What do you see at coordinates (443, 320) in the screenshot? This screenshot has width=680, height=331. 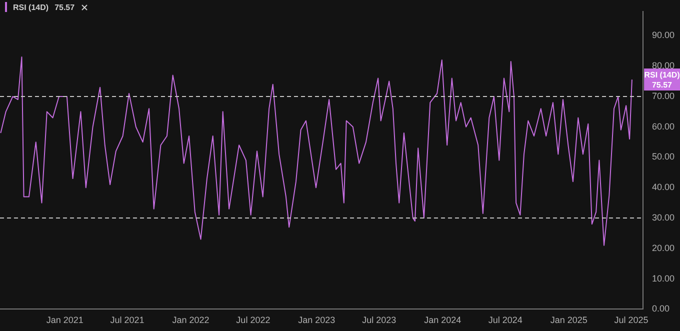 I see `x-tick-label: Jan 2024` at bounding box center [443, 320].